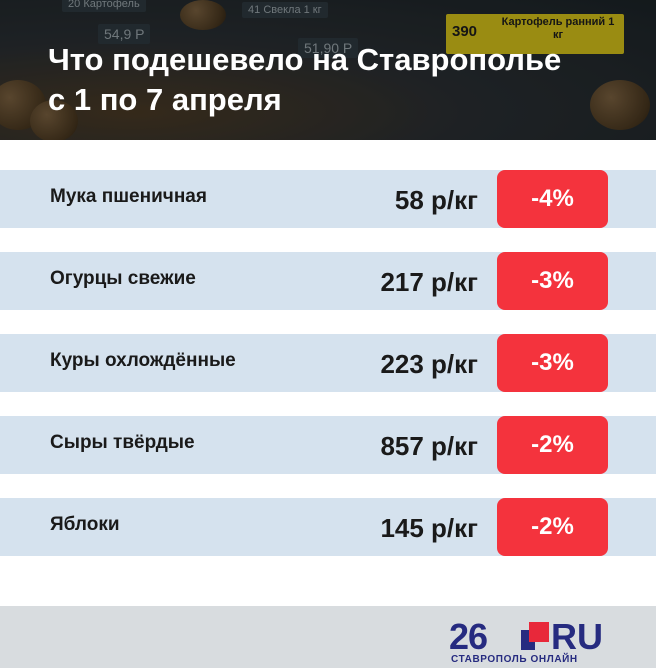 Image resolution: width=656 pixels, height=668 pixels. Describe the element at coordinates (305, 59) in the screenshot. I see `title-line-1: Что подешевело на Ставрополье` at that location.